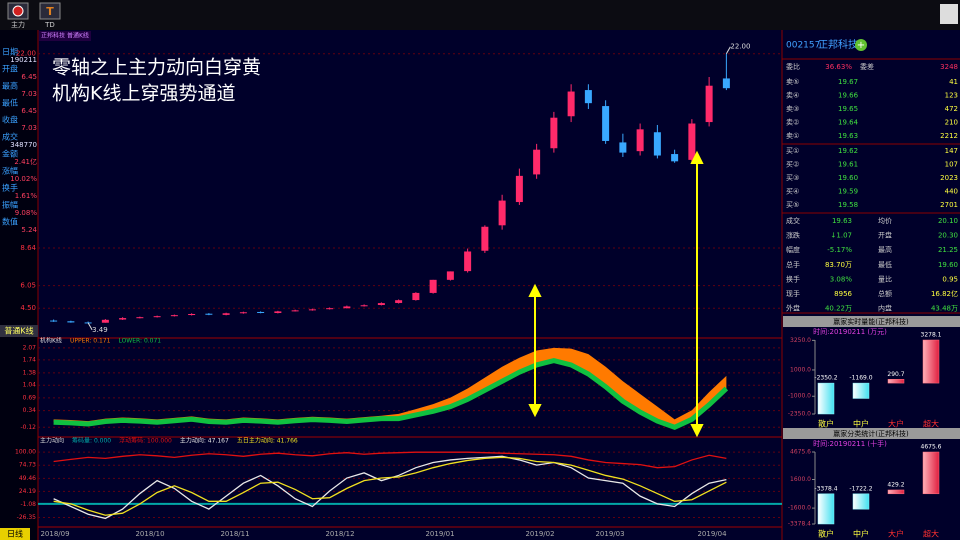 The height and width of the screenshot is (540, 960). What do you see at coordinates (944, 309) in the screenshot?
I see `stat-value: 43.48万` at bounding box center [944, 309].